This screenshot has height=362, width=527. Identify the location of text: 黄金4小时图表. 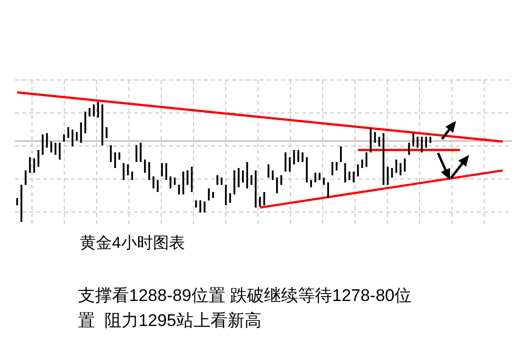
(132, 243).